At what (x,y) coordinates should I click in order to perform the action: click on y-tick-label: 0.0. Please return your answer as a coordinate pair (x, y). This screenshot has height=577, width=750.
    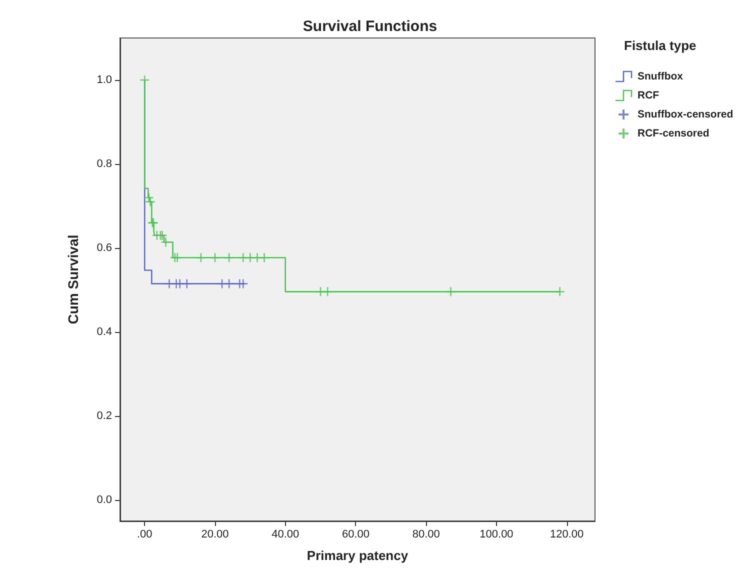
    Looking at the image, I should click on (104, 500).